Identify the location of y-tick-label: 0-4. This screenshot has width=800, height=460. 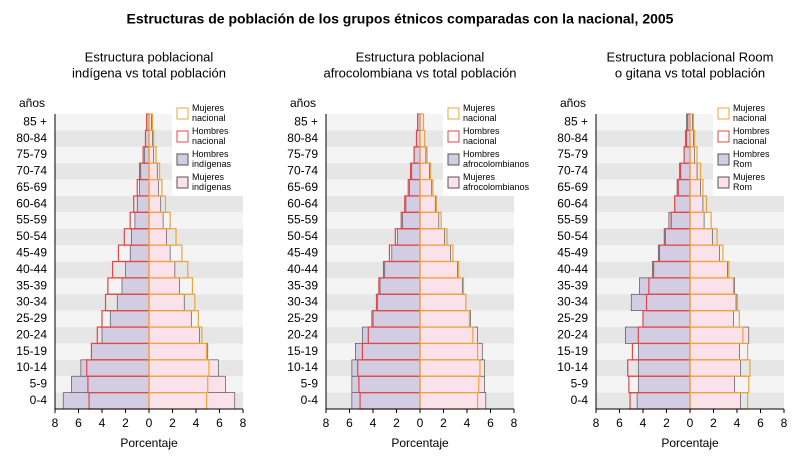
(580, 400).